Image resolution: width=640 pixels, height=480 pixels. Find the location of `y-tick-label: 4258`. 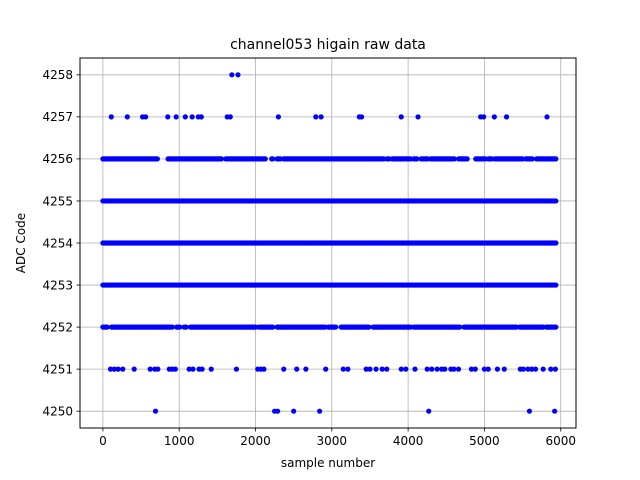

y-tick-label: 4258 is located at coordinates (57, 75).